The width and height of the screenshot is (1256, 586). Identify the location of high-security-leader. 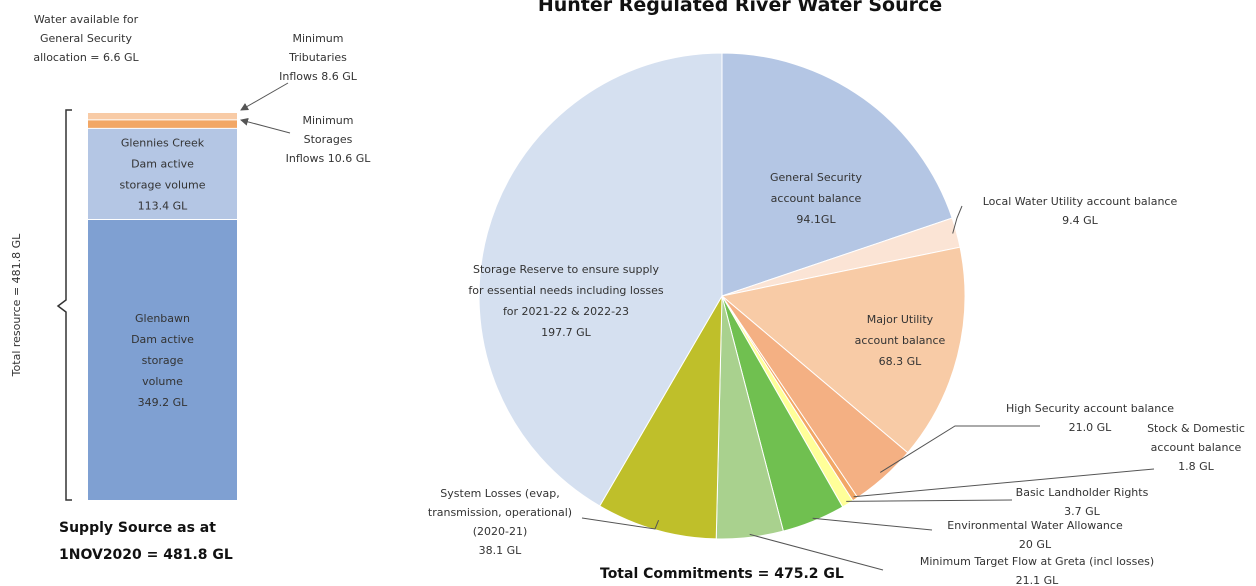
(959, 449).